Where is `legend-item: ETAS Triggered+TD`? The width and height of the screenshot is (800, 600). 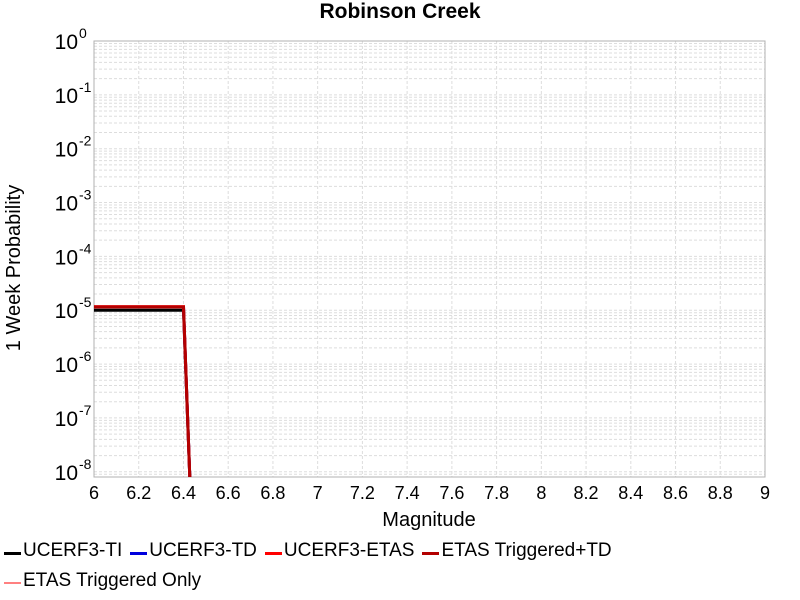 legend-item: ETAS Triggered+TD is located at coordinates (515, 551).